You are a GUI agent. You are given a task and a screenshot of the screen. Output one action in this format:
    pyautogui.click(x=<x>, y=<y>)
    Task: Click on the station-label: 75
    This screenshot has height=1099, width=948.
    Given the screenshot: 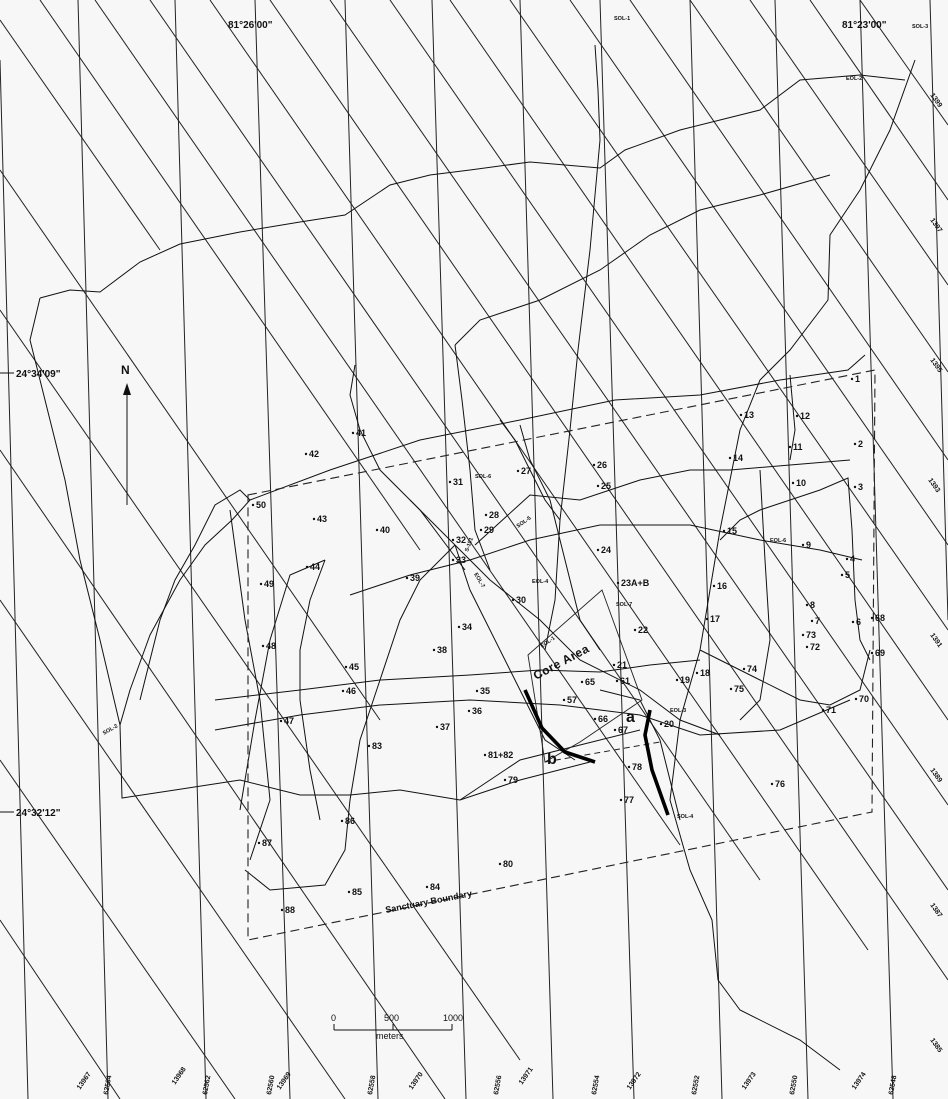 What is the action you would take?
    pyautogui.click(x=739, y=689)
    